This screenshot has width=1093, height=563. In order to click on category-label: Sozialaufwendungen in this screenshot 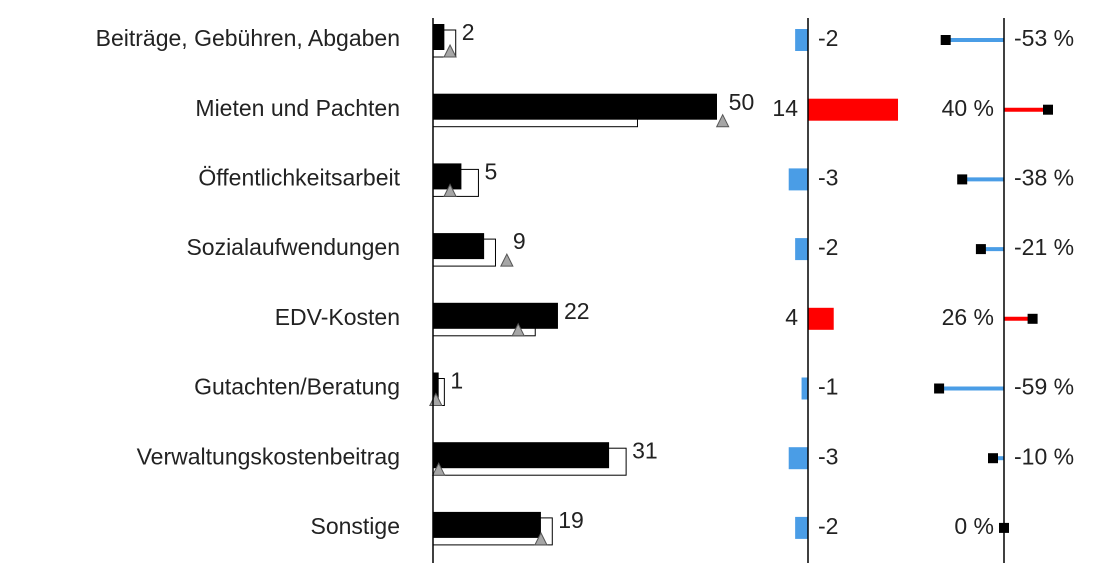, I will do `click(293, 247)`.